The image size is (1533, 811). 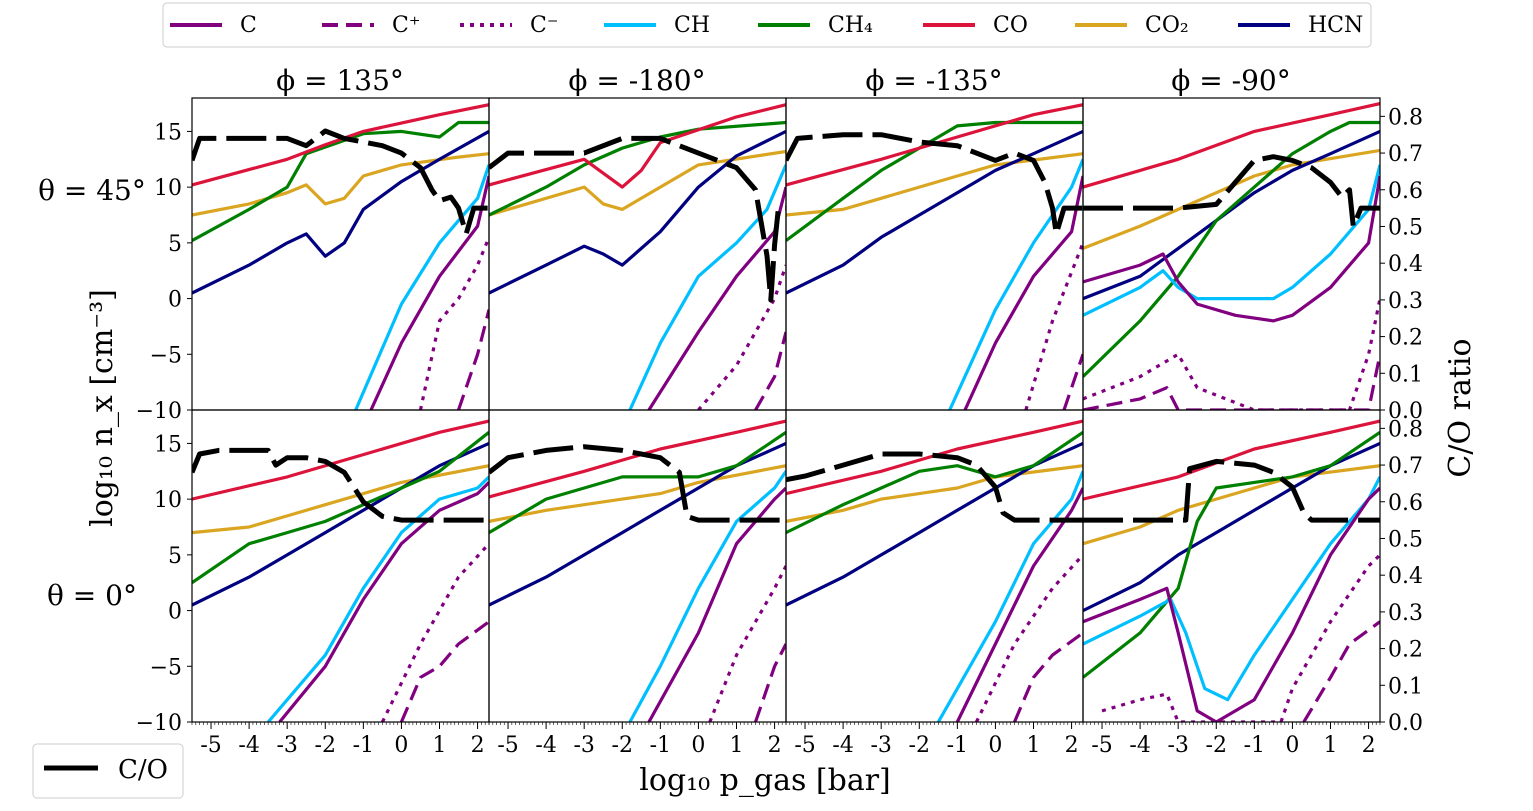 What do you see at coordinates (363, 745) in the screenshot?
I see `xtick-label-0-4: -1` at bounding box center [363, 745].